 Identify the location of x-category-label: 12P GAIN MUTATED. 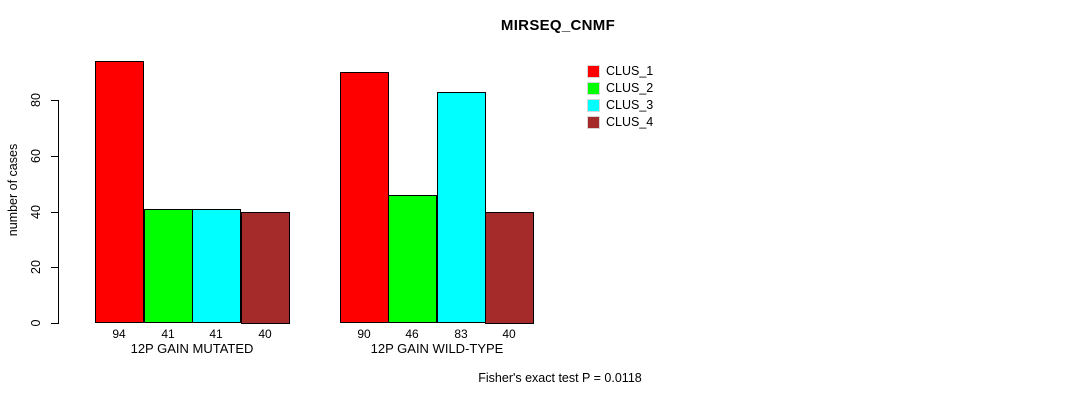
(192, 348).